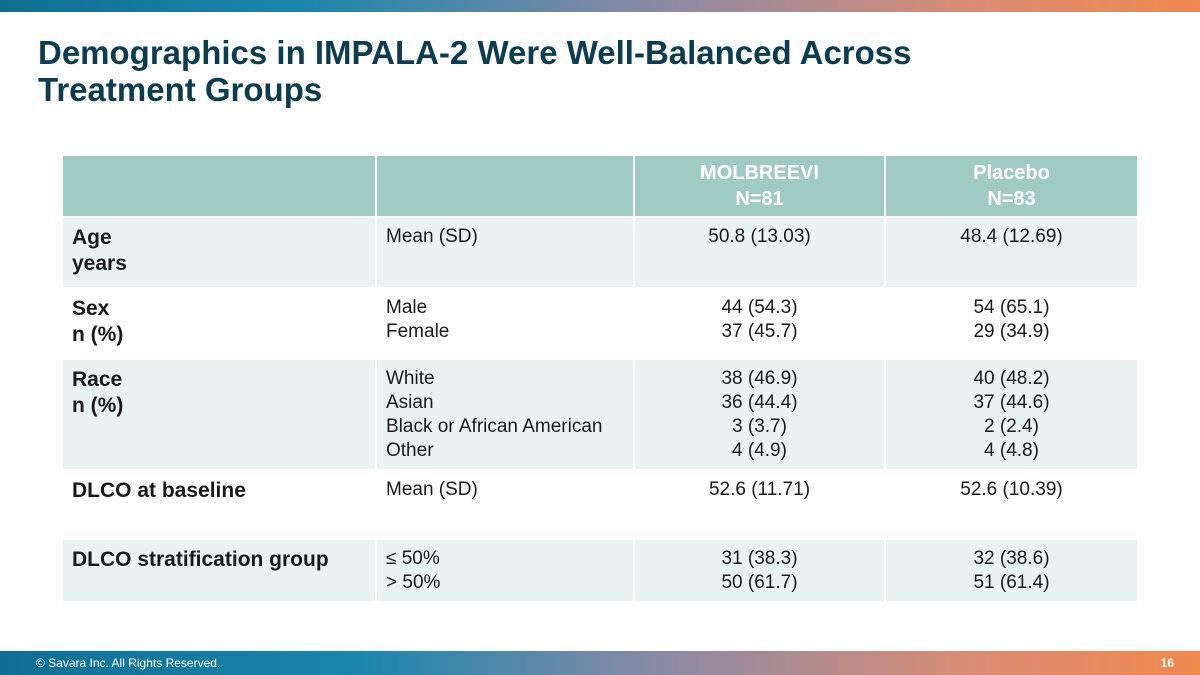  I want to click on header-cell-placebo: Placebo N=83, so click(1011, 187).